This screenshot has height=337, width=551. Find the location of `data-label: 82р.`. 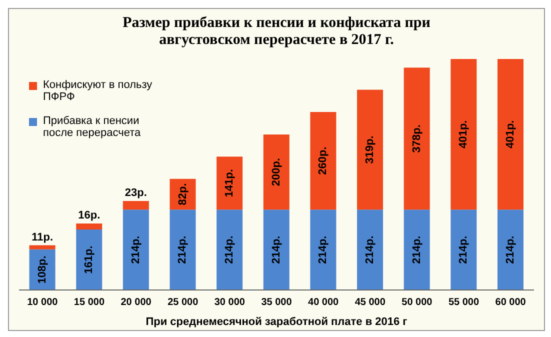

data-label: 82р. is located at coordinates (182, 194).